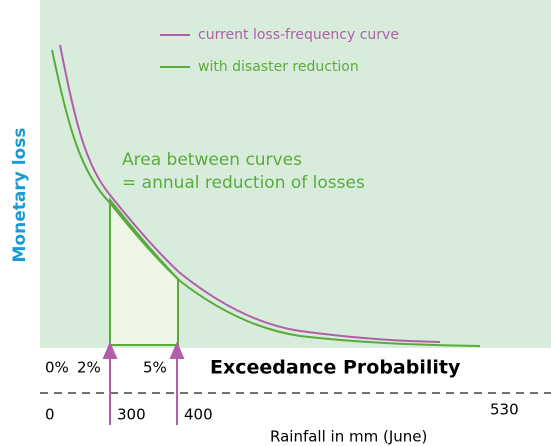 This screenshot has width=551, height=446. I want to click on annotation: Area between curves, so click(212, 160).